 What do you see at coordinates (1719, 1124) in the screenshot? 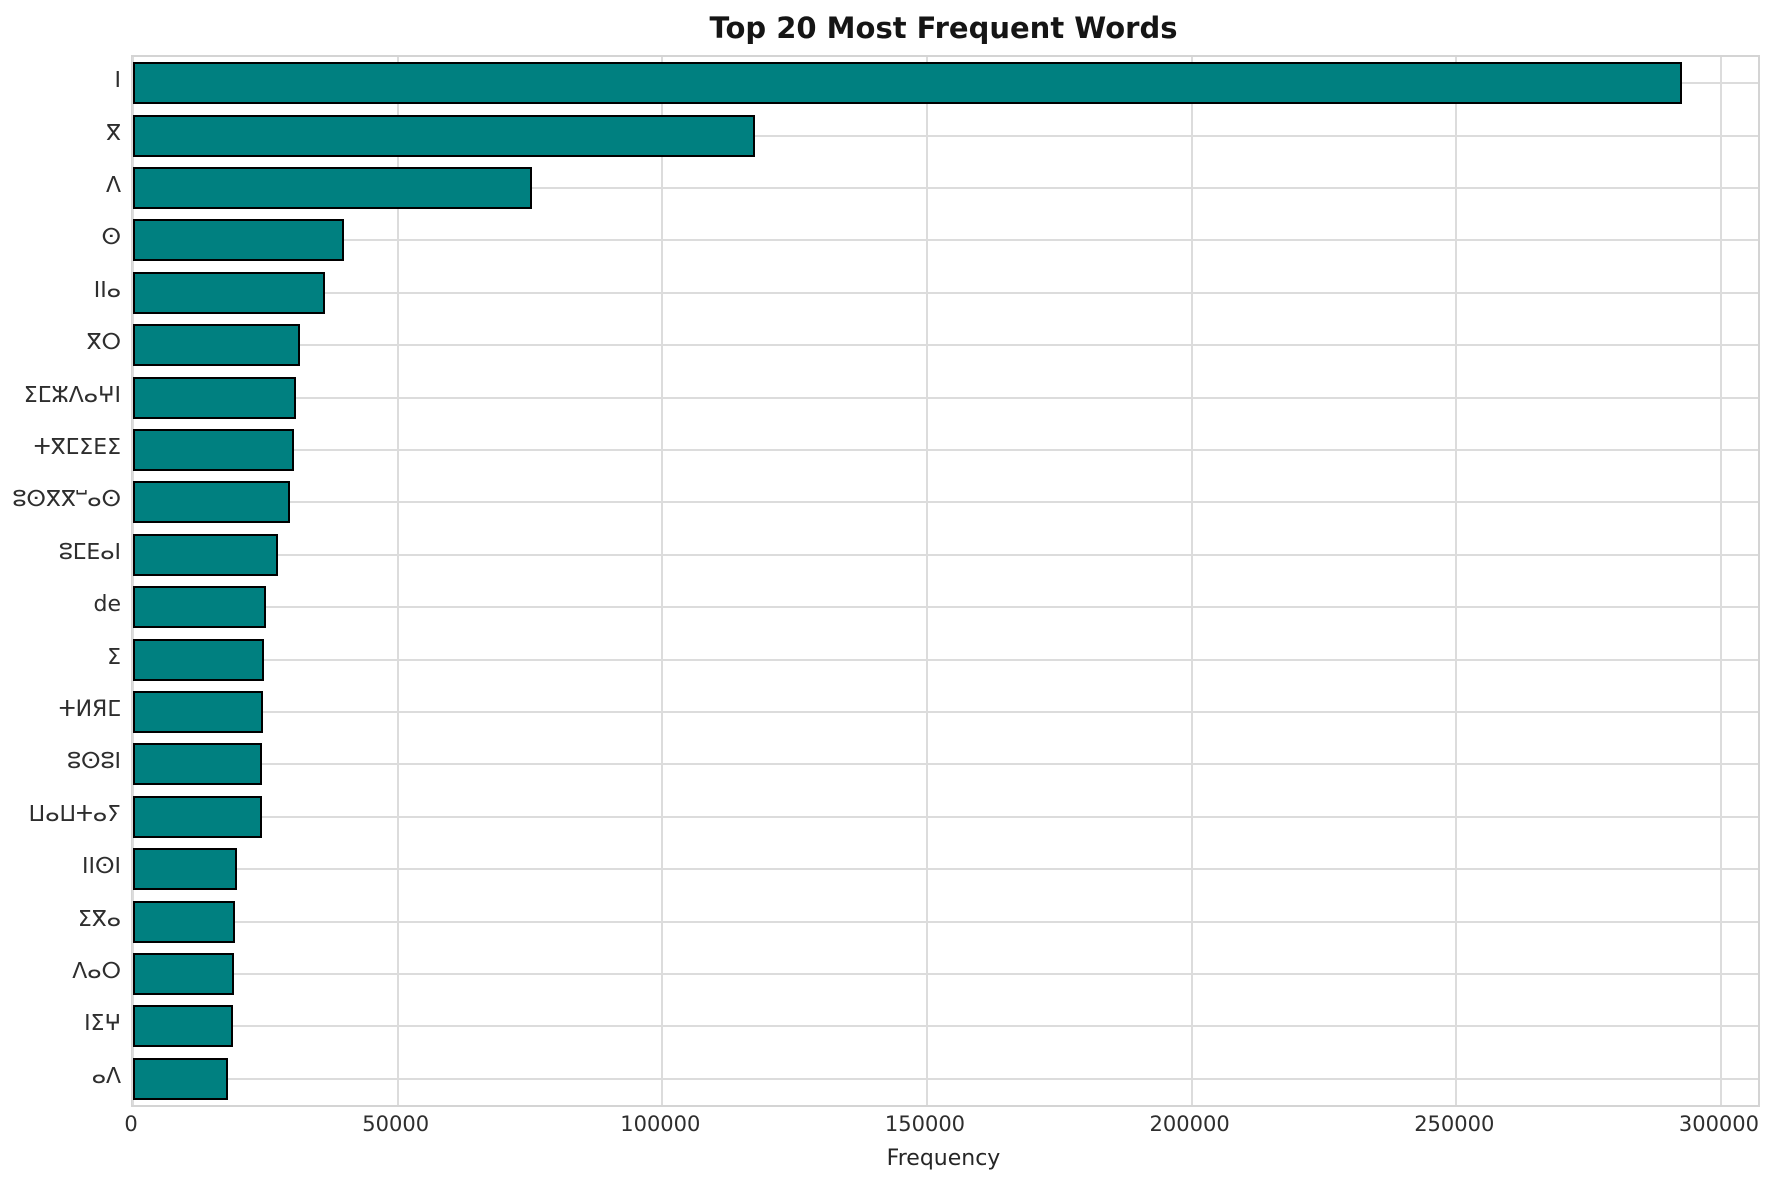
I see `x-tick-label: 300000` at bounding box center [1719, 1124].